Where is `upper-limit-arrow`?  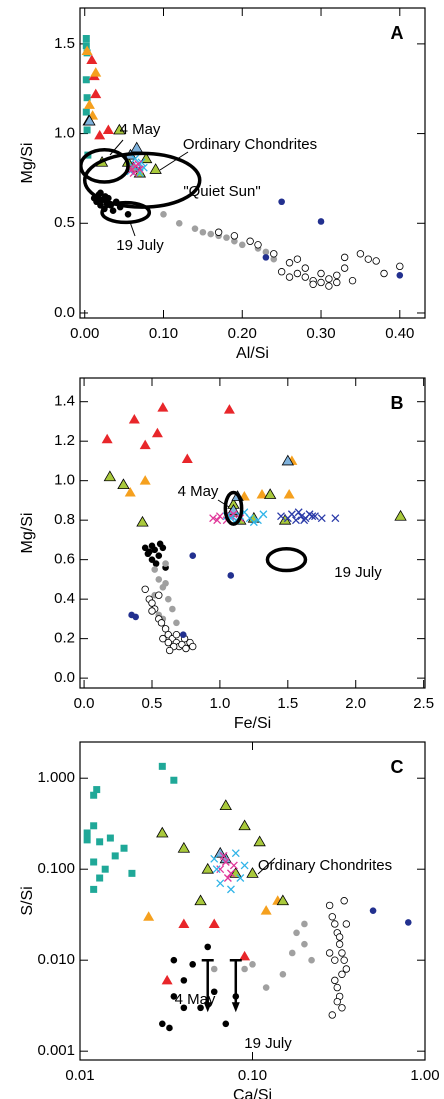
upper-limit-arrow is located at coordinates (207, 1007).